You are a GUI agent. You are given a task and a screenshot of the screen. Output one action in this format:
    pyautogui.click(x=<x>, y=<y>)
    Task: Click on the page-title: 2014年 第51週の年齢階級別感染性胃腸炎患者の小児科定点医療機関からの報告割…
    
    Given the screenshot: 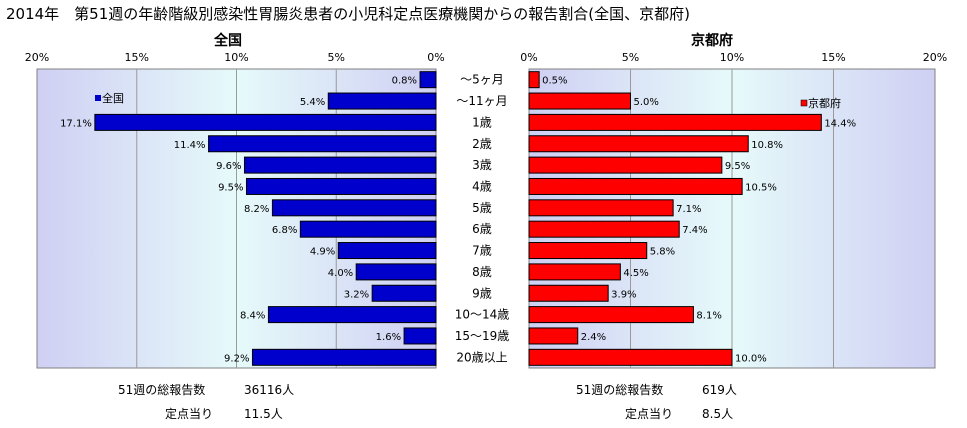 What is the action you would take?
    pyautogui.click(x=348, y=14)
    